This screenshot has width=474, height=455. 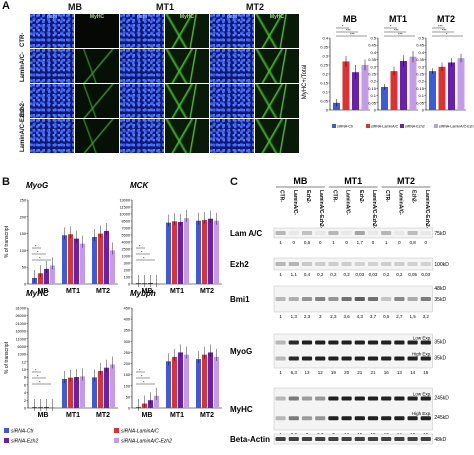 What do you see at coordinates (25, 385) in the screenshot?
I see `b-tick-label: 6` at bounding box center [25, 385].